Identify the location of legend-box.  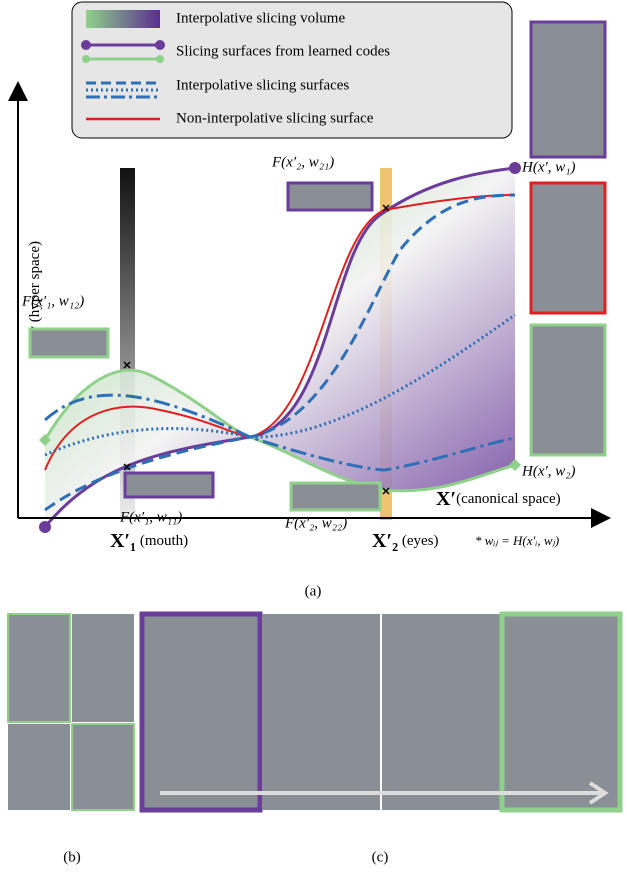
(292, 70).